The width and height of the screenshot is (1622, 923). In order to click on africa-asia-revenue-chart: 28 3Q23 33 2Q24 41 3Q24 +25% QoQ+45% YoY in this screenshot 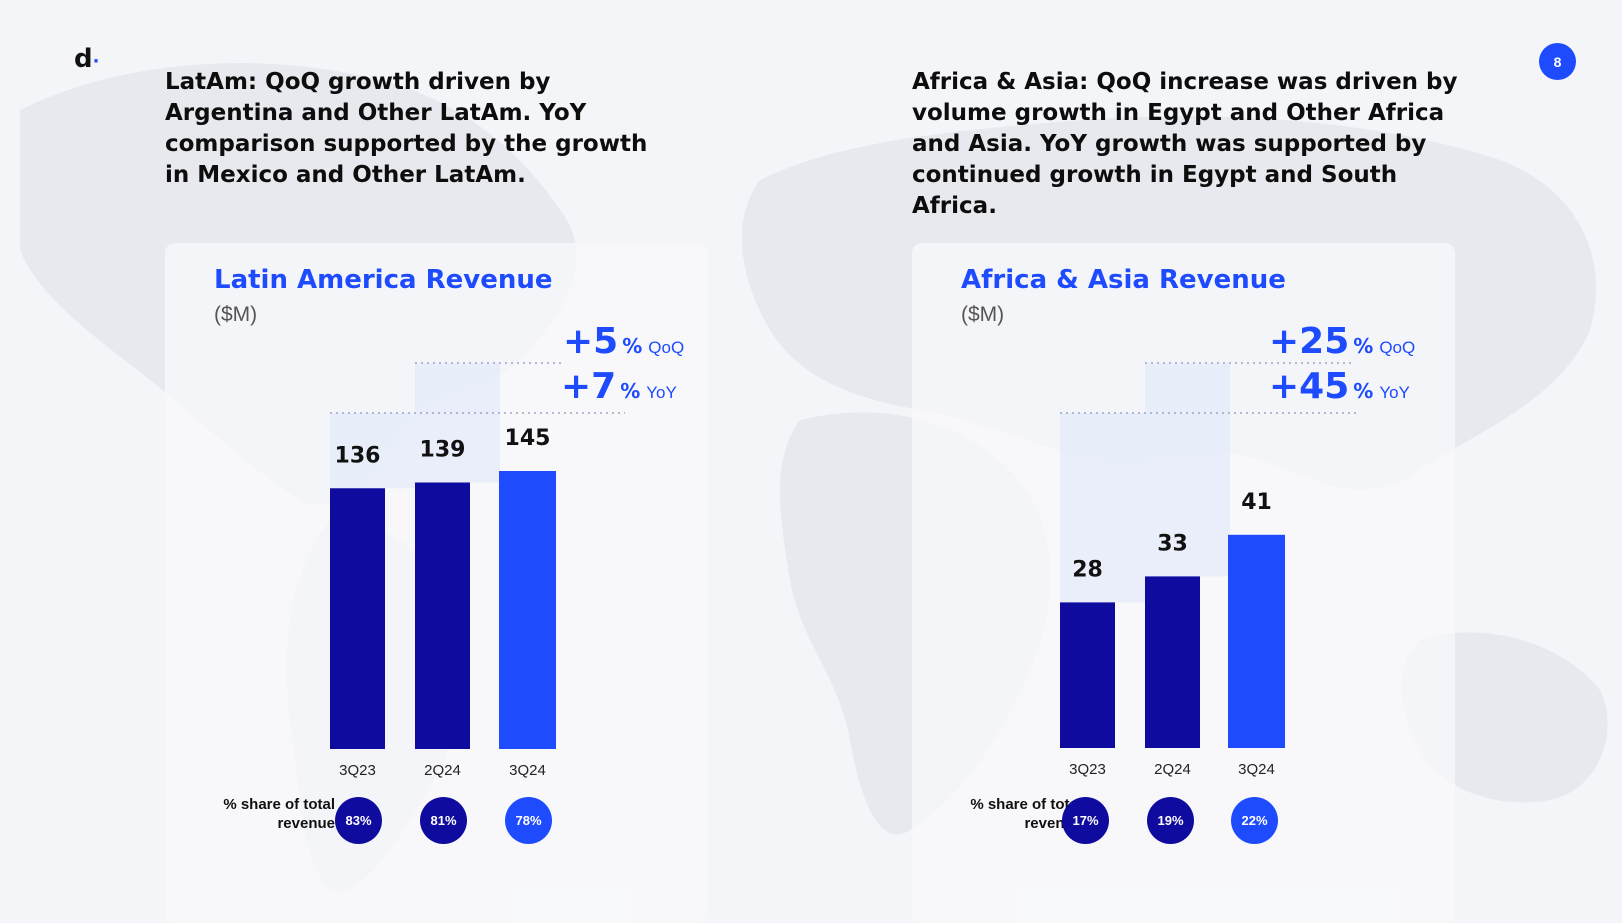, I will do `click(1237, 549)`.